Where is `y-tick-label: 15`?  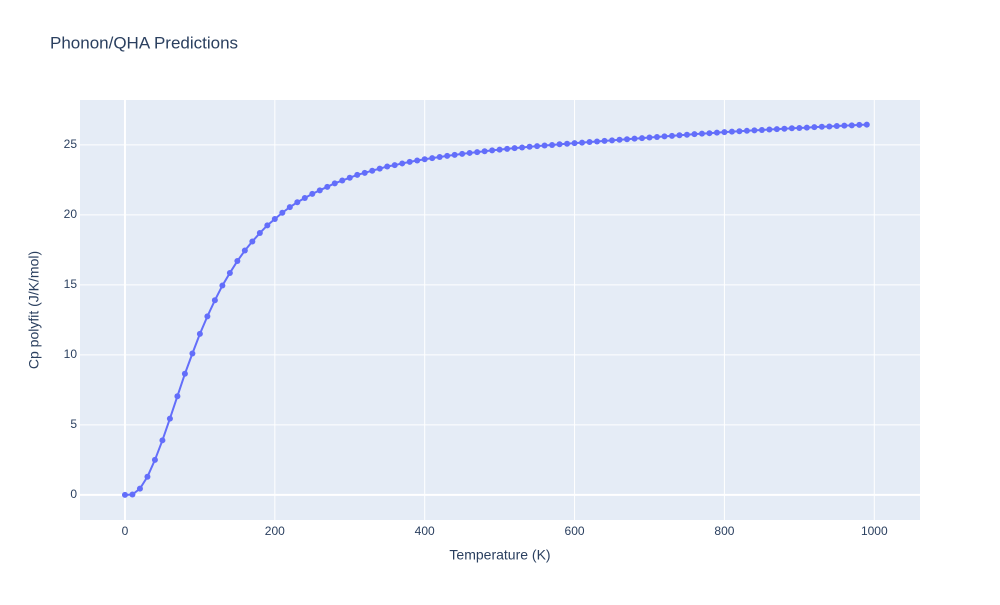 y-tick-label: 15 is located at coordinates (71, 284).